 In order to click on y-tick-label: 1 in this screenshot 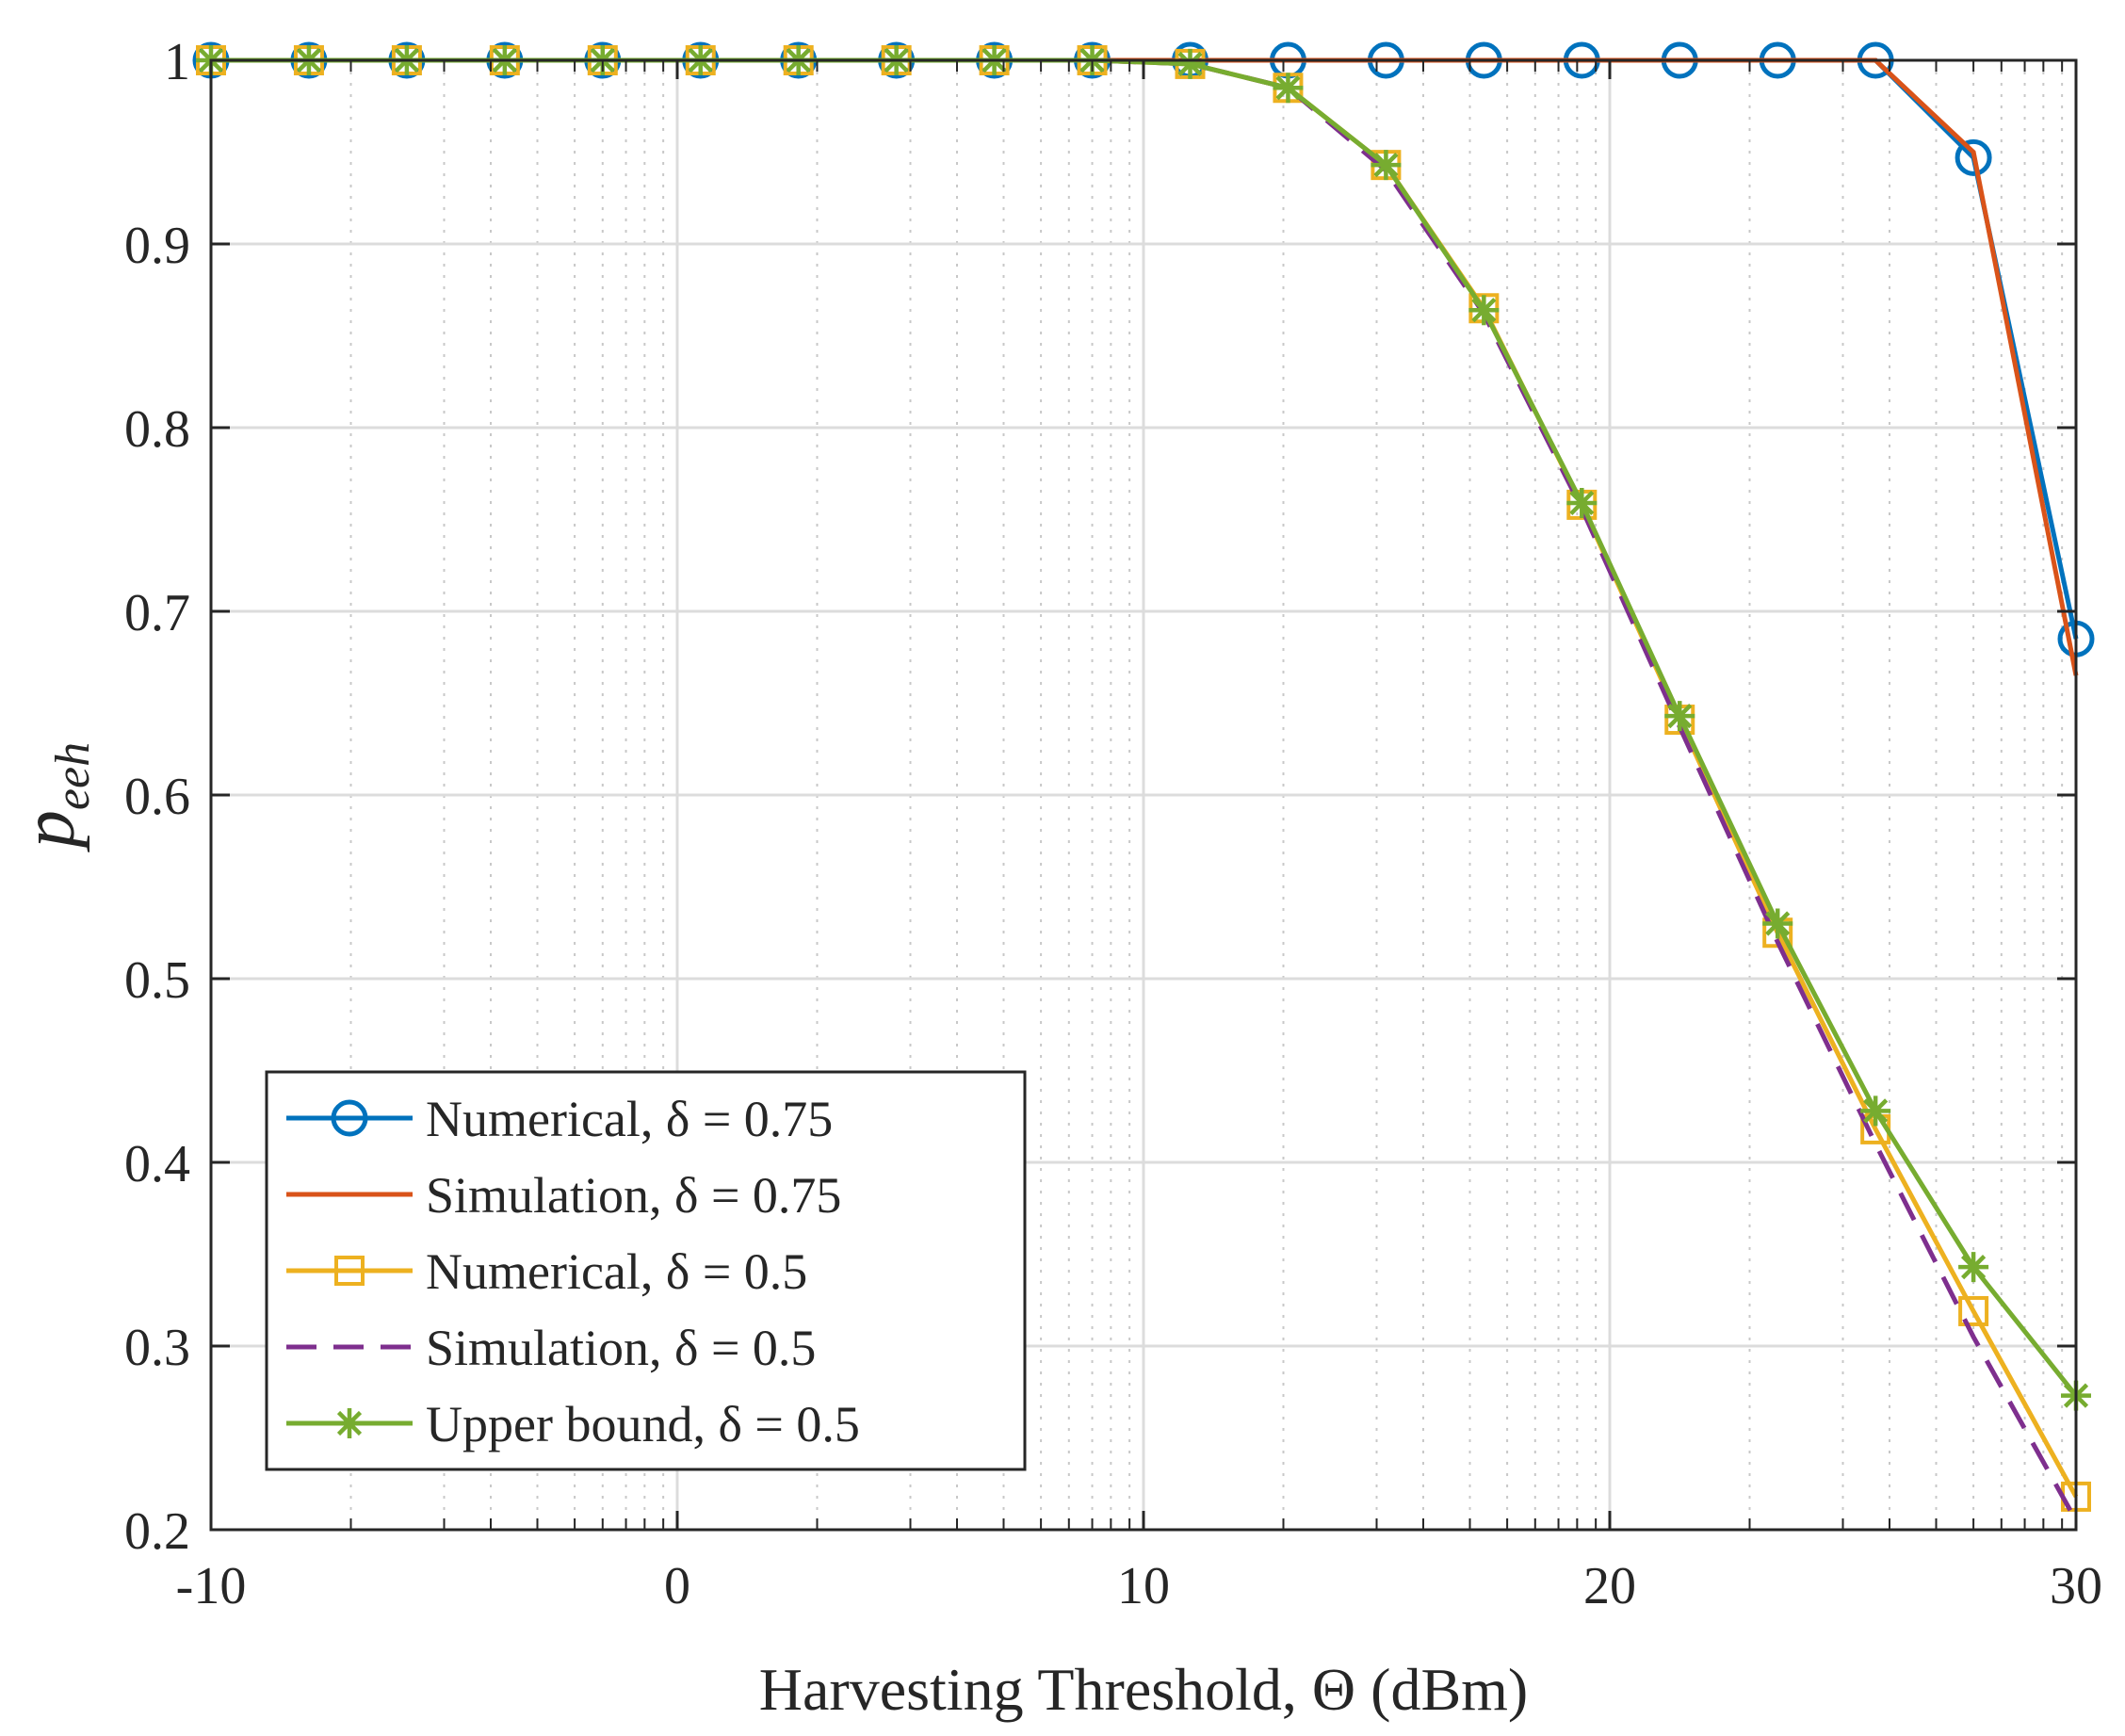, I will do `click(177, 62)`.